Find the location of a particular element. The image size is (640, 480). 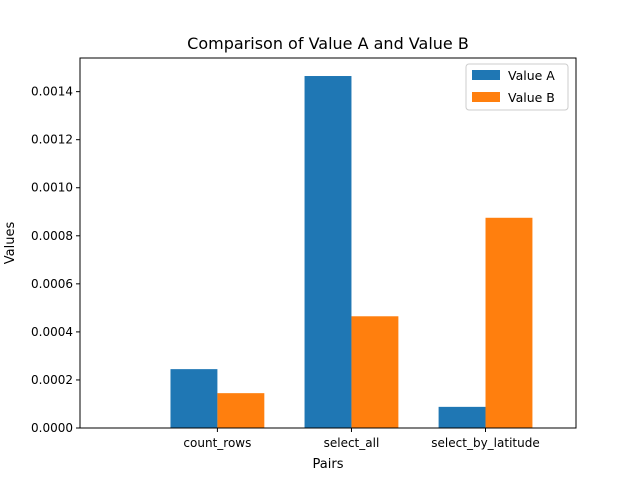

legend-label: Value B is located at coordinates (531, 97).